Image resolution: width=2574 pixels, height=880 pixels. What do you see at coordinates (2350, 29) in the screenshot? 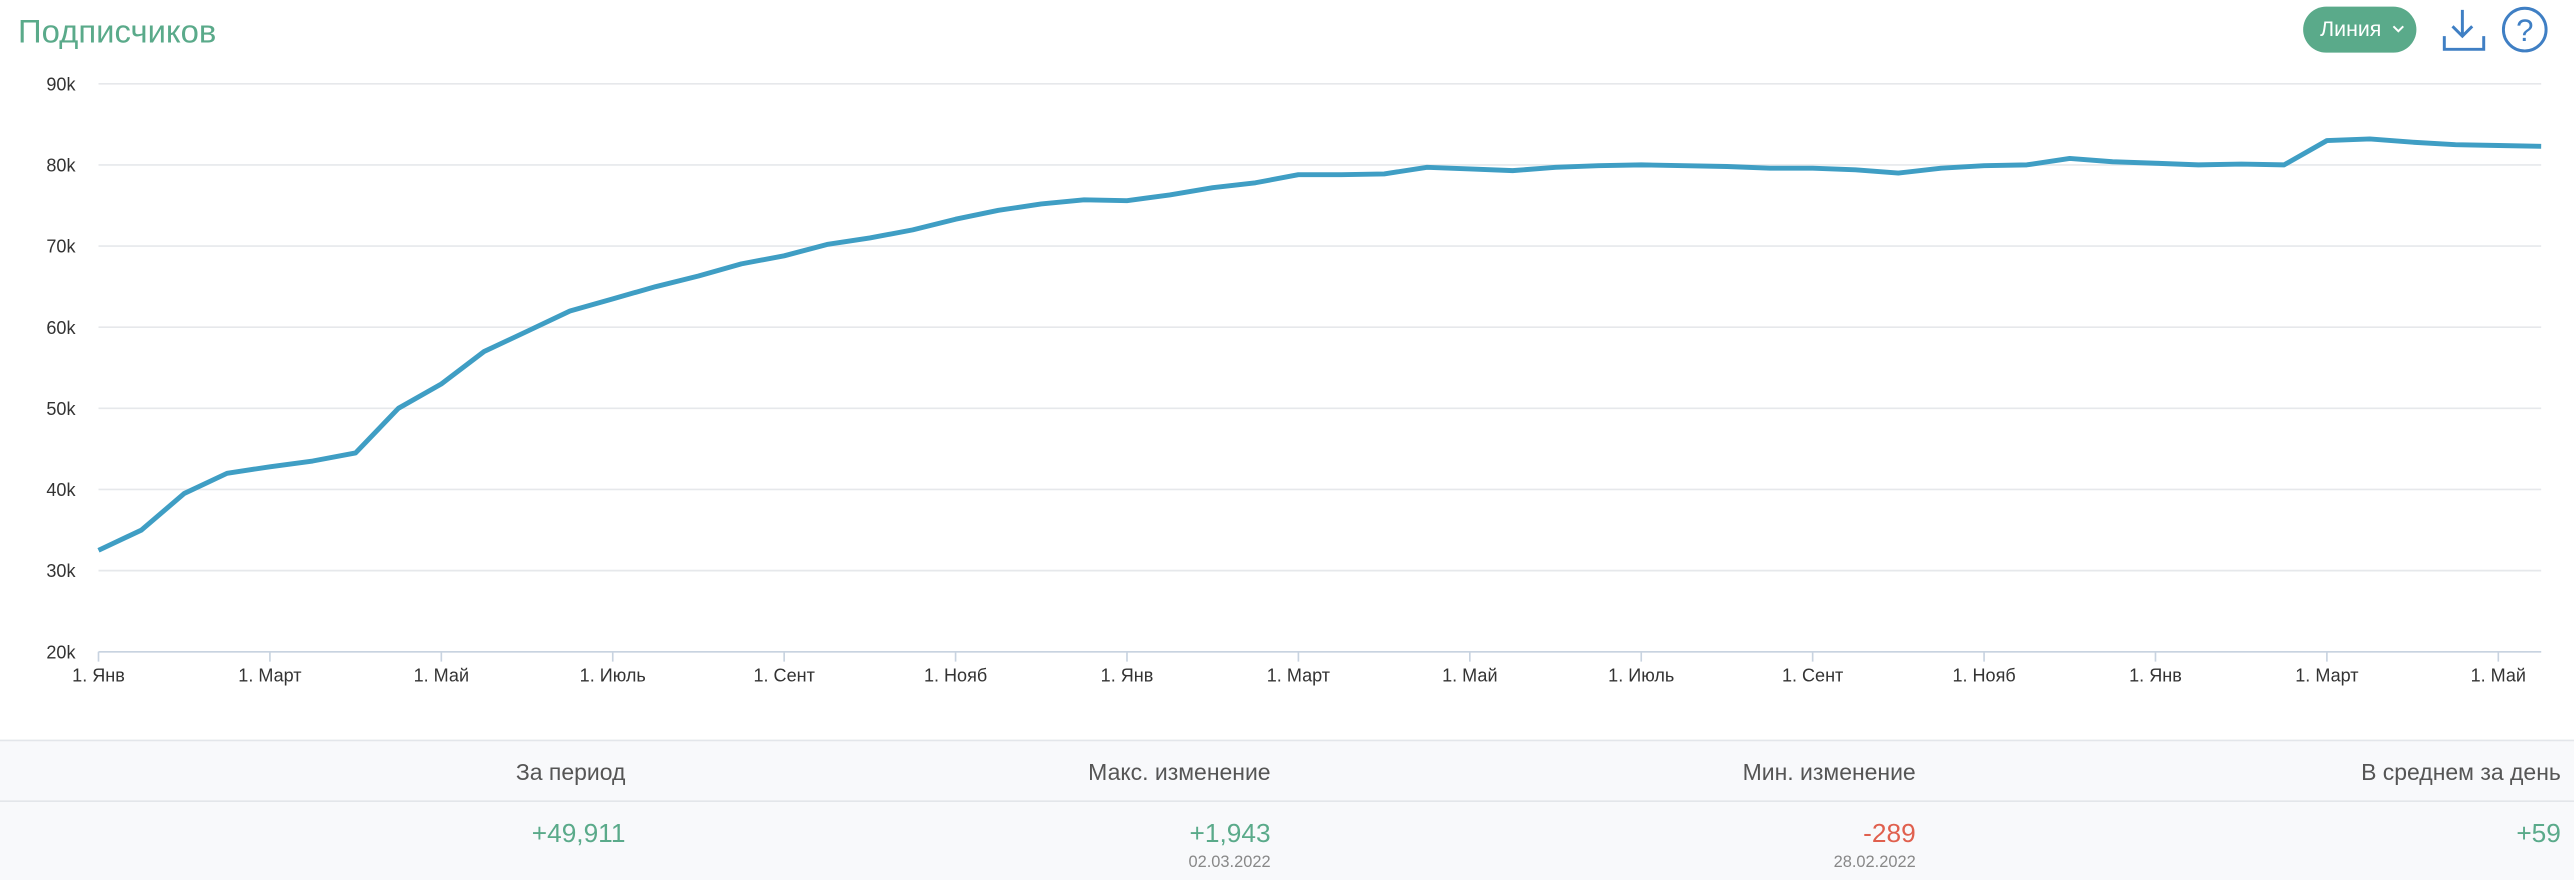
I see `button-label: Линия` at bounding box center [2350, 29].